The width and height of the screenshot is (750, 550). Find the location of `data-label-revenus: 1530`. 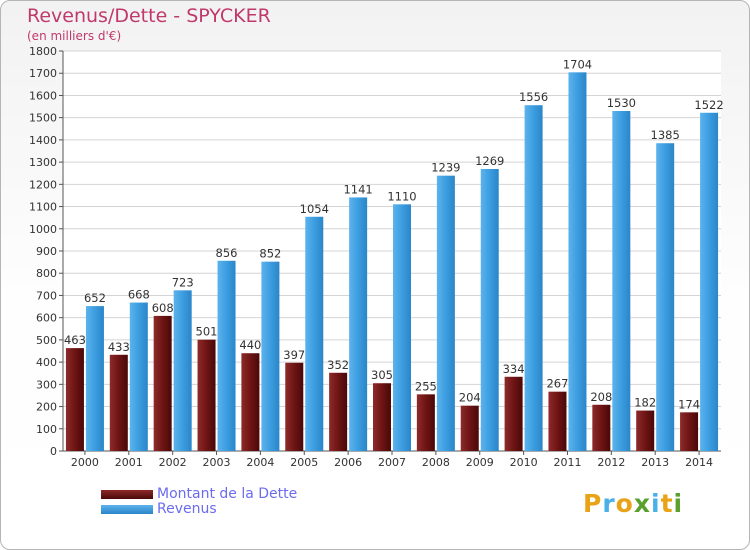

data-label-revenus: 1530 is located at coordinates (621, 103).